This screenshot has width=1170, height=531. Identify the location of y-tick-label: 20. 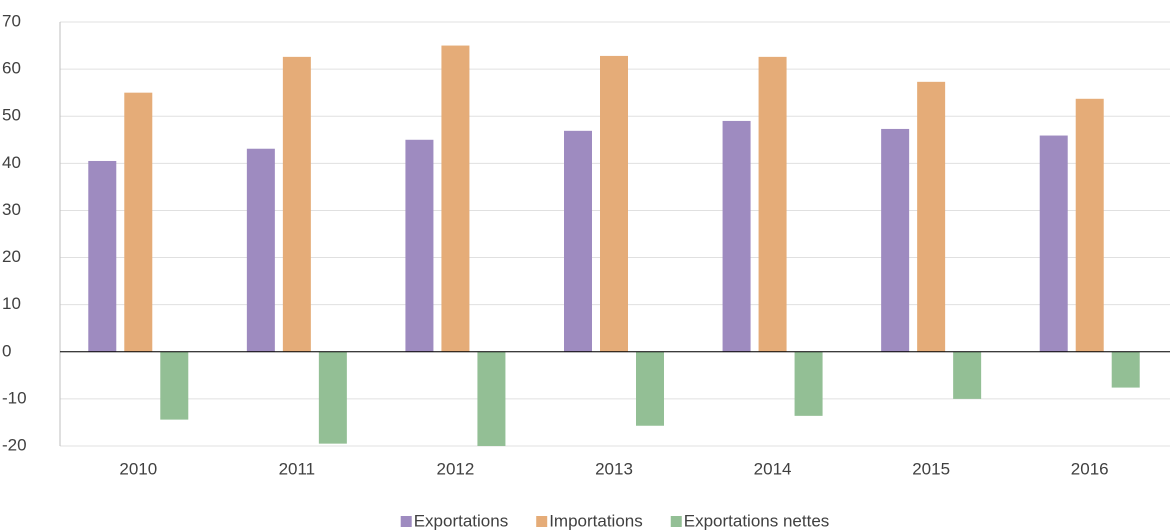
(11, 256).